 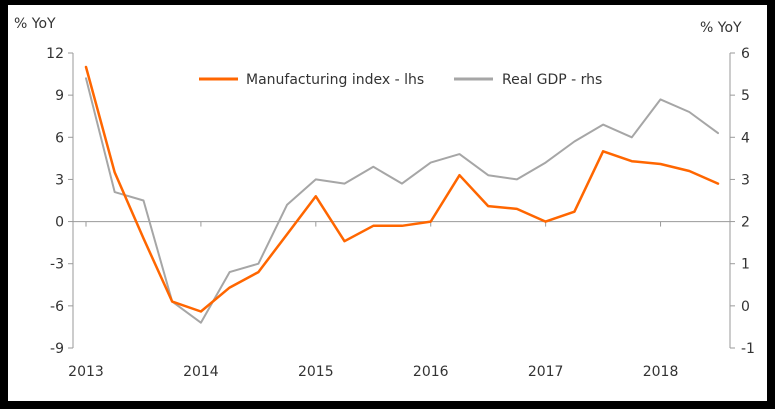 What do you see at coordinates (57, 265) in the screenshot?
I see `left-tick-label: -3` at bounding box center [57, 265].